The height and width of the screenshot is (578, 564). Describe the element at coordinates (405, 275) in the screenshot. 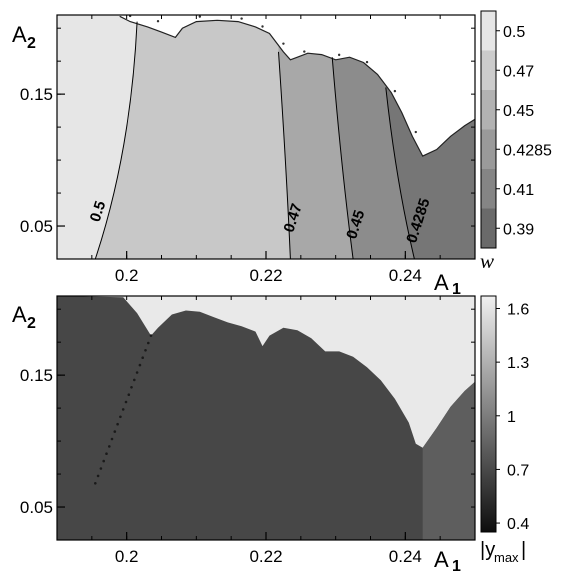

I see `top-x-tick-label: 0.24` at that location.